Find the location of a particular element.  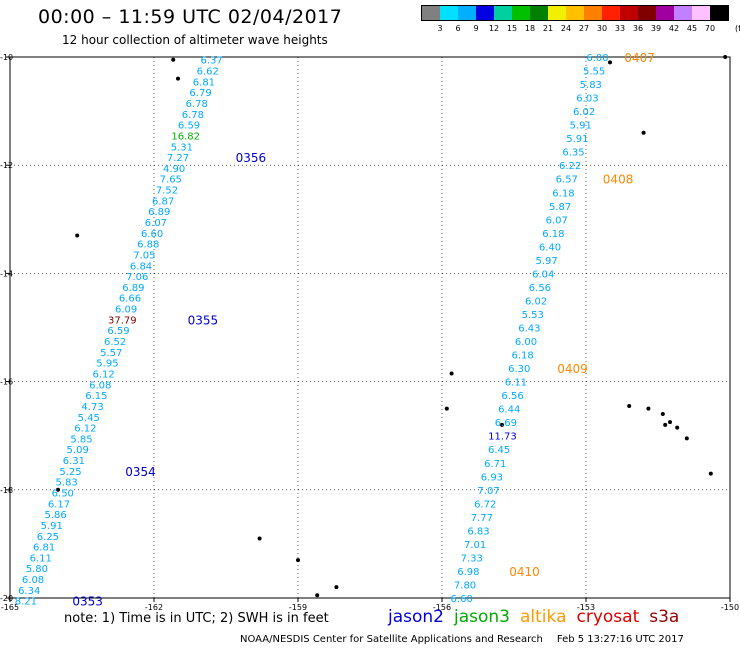

color-scale-label: 27 is located at coordinates (584, 28).